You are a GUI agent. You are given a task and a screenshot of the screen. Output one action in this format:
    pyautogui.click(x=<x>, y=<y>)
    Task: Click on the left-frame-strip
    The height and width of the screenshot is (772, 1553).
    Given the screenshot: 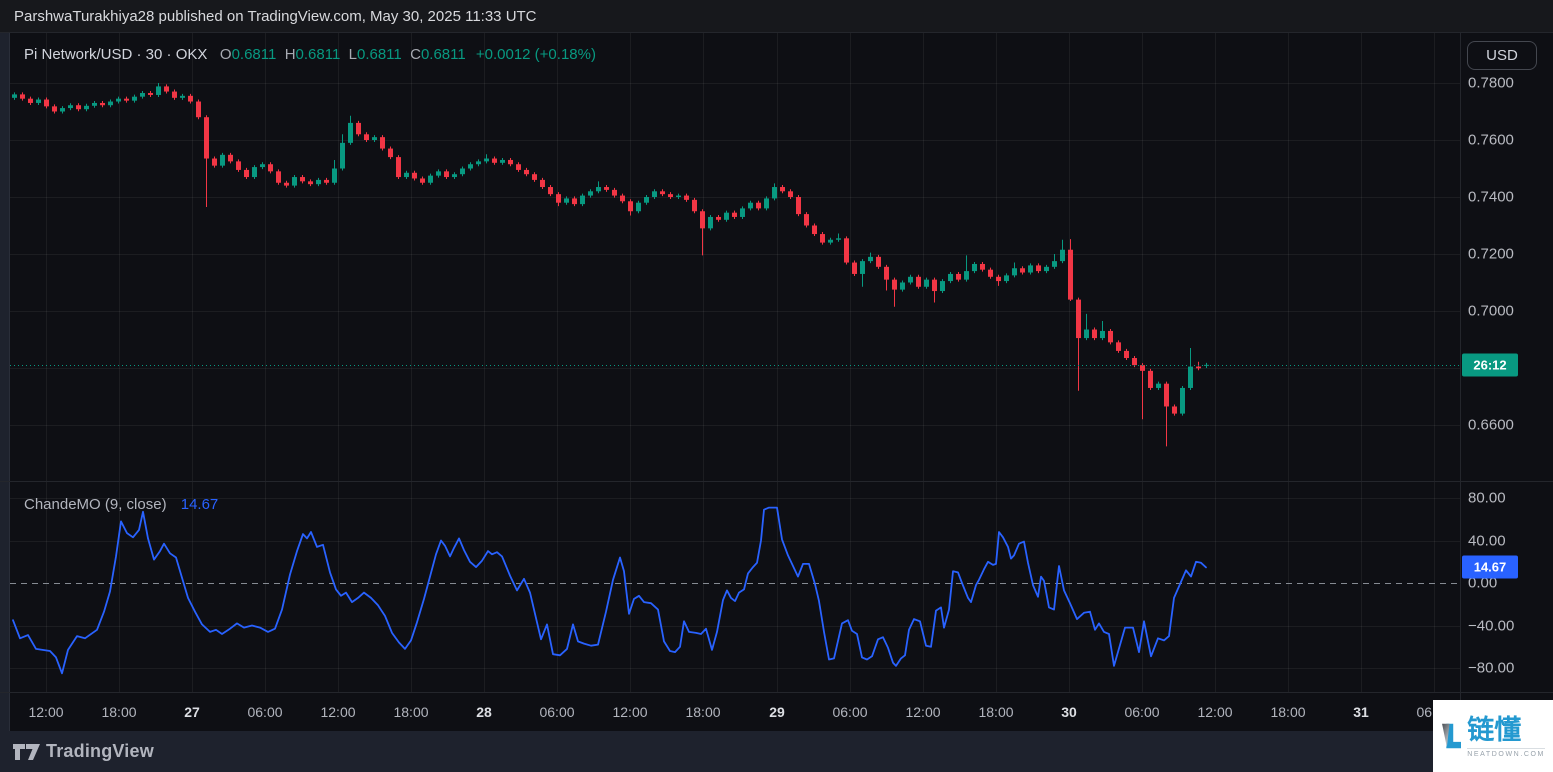 What is the action you would take?
    pyautogui.click(x=5, y=382)
    